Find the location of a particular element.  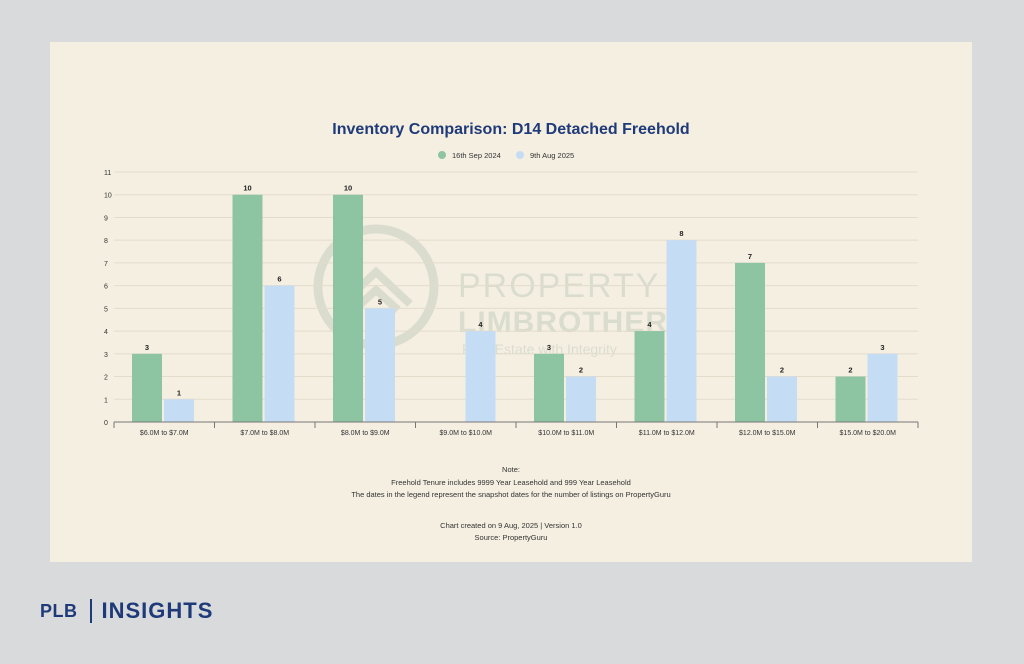

note-heading: Note: is located at coordinates (511, 469).